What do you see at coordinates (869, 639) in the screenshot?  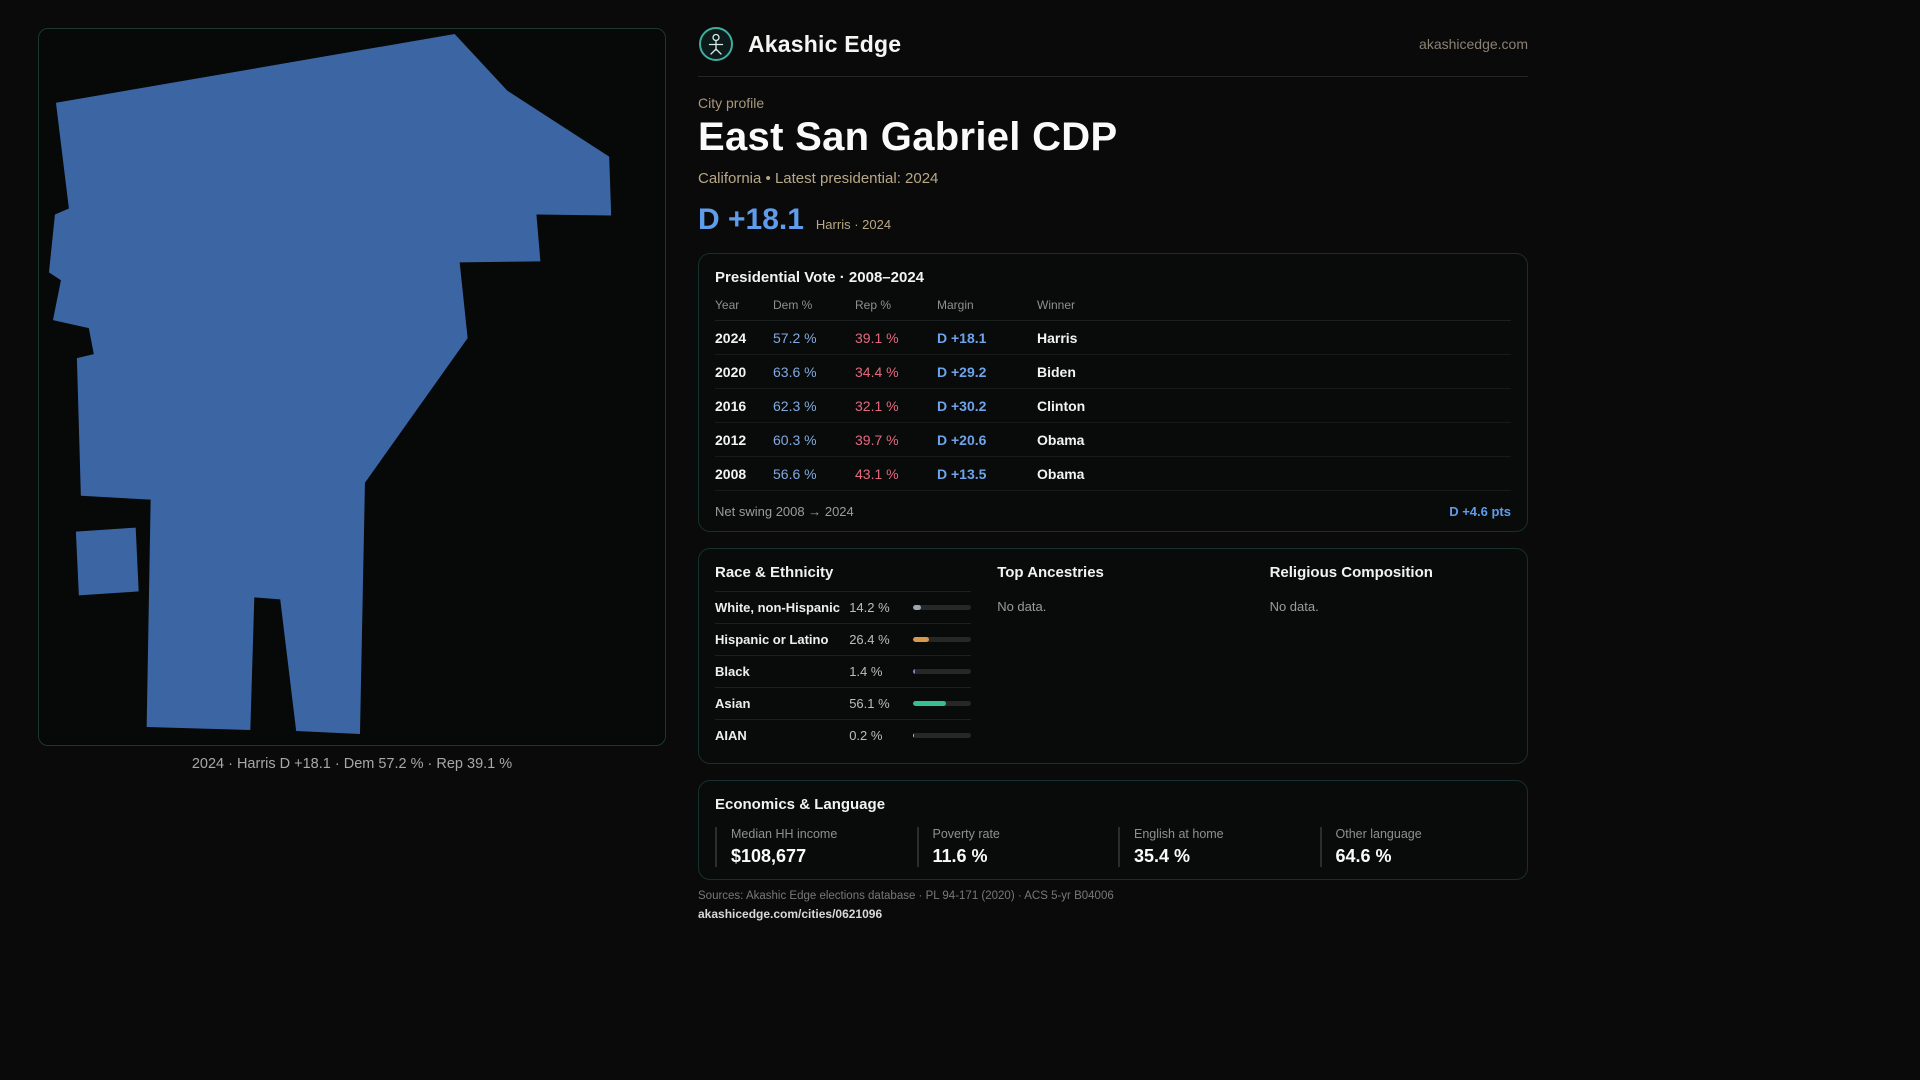 I see `race-value: 26.4 %` at bounding box center [869, 639].